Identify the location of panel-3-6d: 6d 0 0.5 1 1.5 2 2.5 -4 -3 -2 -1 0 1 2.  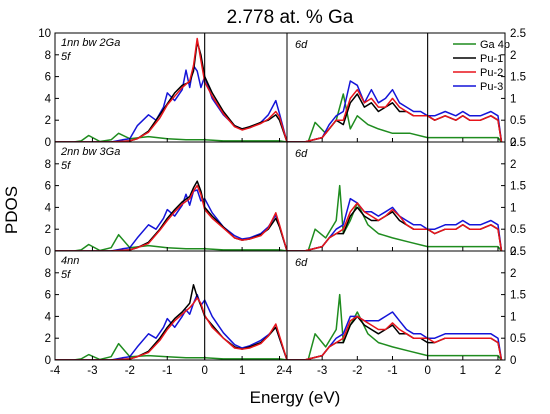
(404, 311).